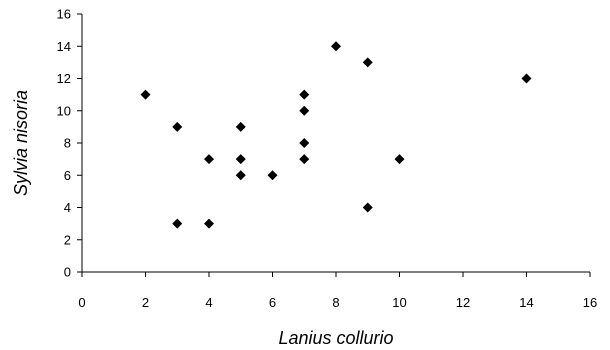 Image resolution: width=610 pixels, height=350 pixels. I want to click on y-axis: 0 2 4 6 8 10 12 14 16, so click(70, 143).